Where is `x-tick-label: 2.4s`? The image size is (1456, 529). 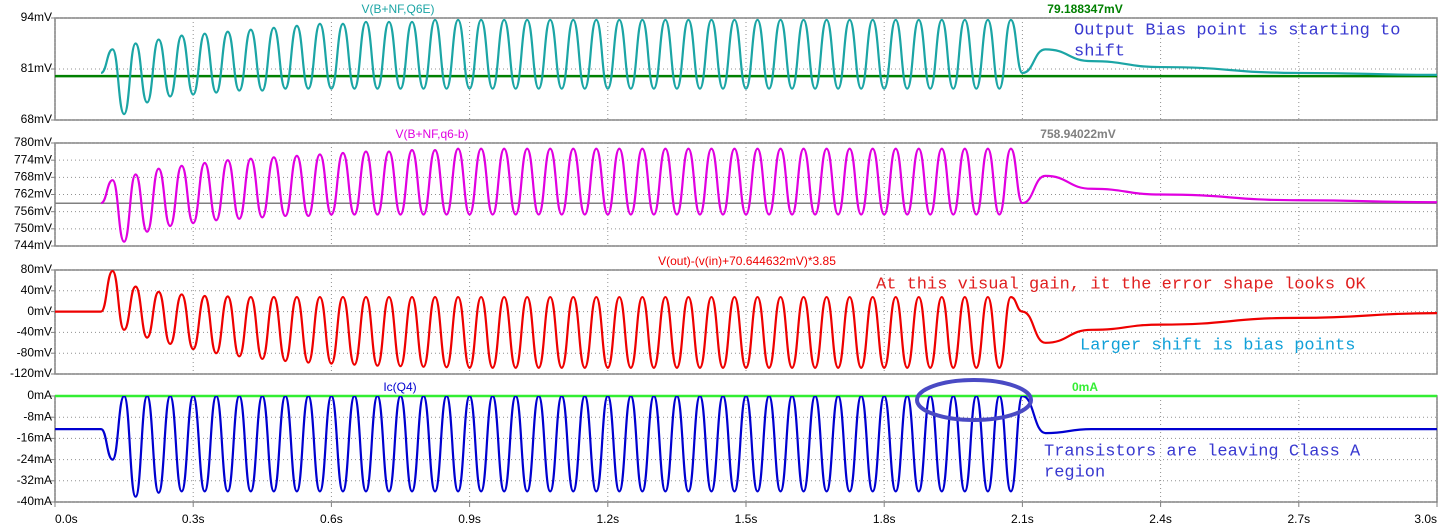 x-tick-label: 2.4s is located at coordinates (1160, 519).